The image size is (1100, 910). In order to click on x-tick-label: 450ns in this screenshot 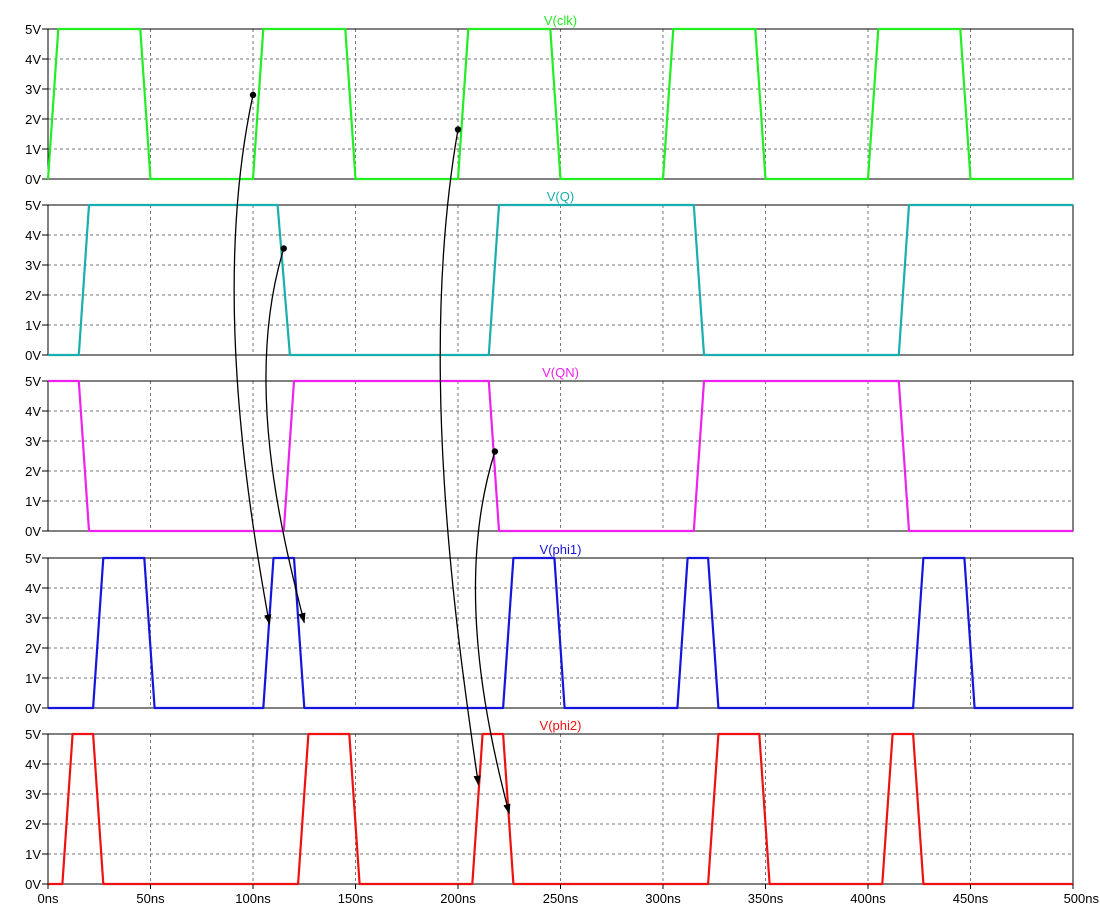, I will do `click(971, 898)`.